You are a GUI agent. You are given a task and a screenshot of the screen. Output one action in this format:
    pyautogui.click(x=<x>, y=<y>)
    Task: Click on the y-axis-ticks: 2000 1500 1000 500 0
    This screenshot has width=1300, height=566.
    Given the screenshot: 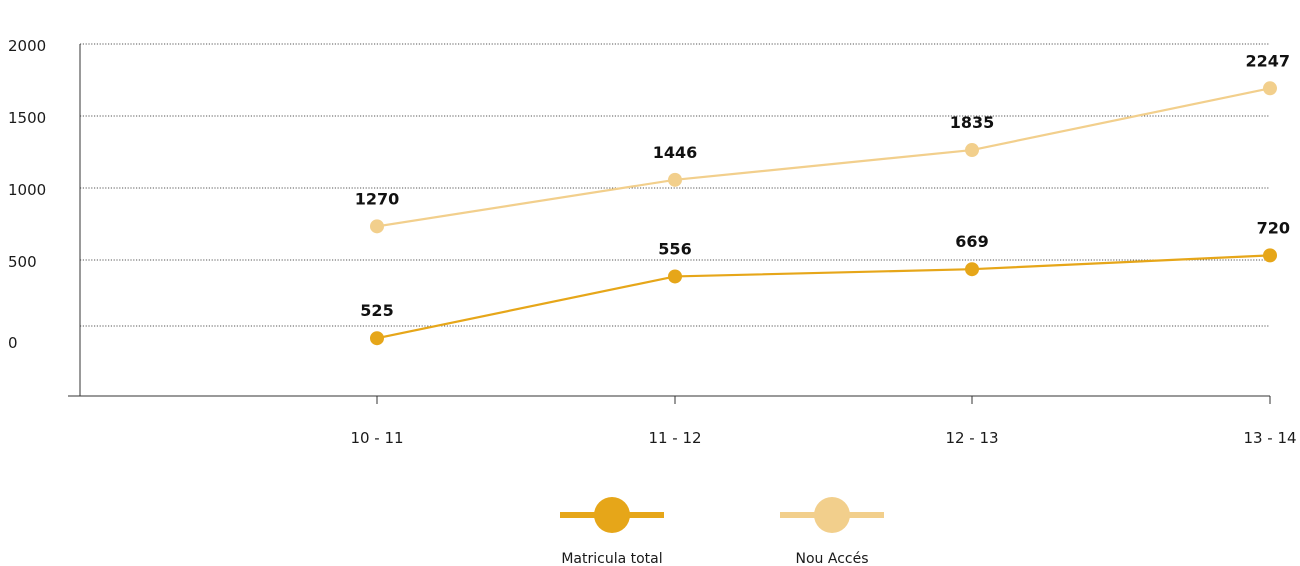 What is the action you would take?
    pyautogui.click(x=27, y=194)
    